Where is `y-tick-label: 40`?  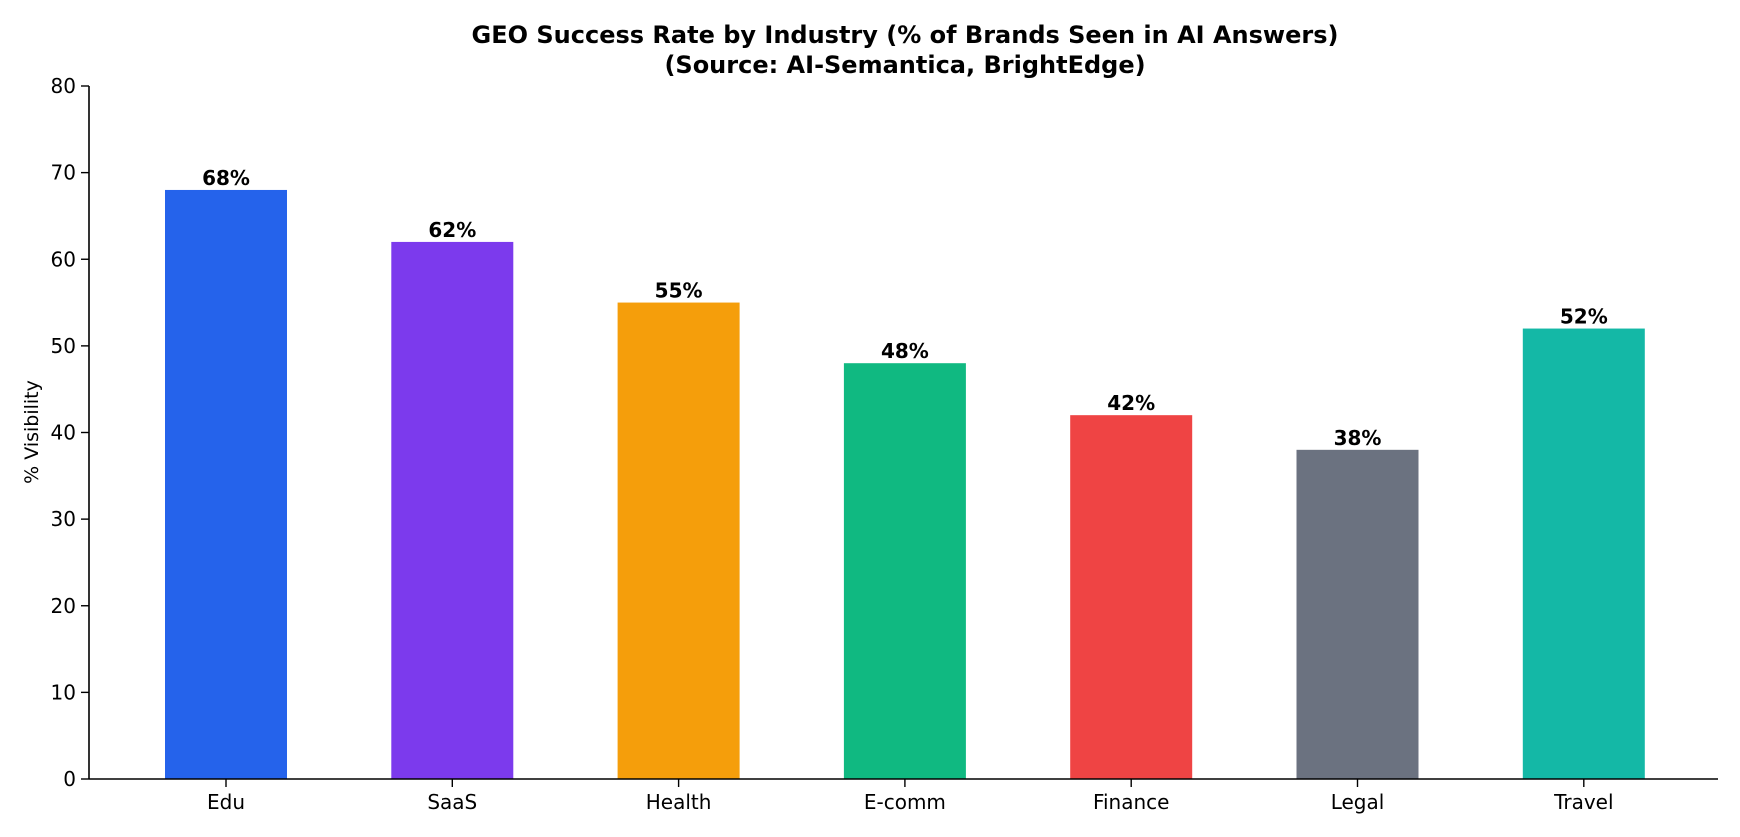 y-tick-label: 40 is located at coordinates (63, 433).